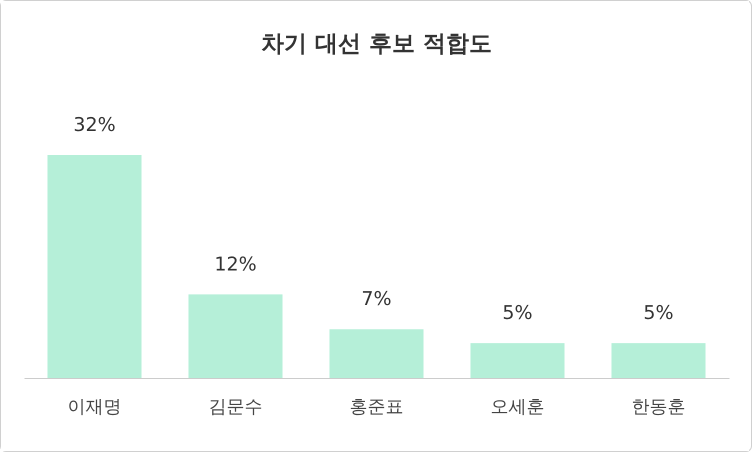 This screenshot has height=452, width=752. I want to click on x-tick-label: 이재명, so click(95, 407).